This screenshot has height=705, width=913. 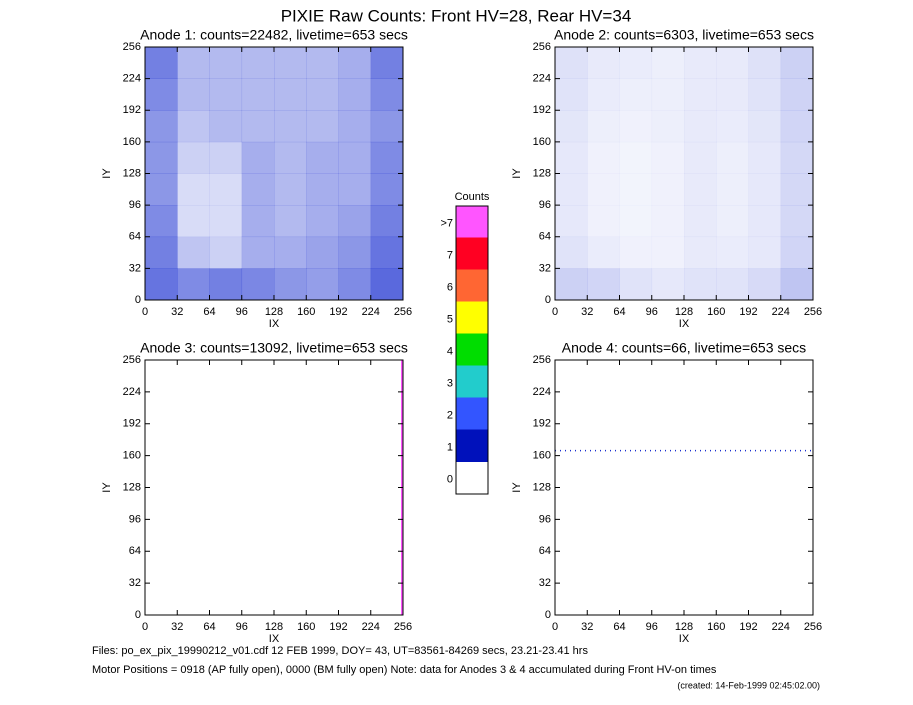 What do you see at coordinates (274, 627) in the screenshot?
I see `x-tick-label: 128` at bounding box center [274, 627].